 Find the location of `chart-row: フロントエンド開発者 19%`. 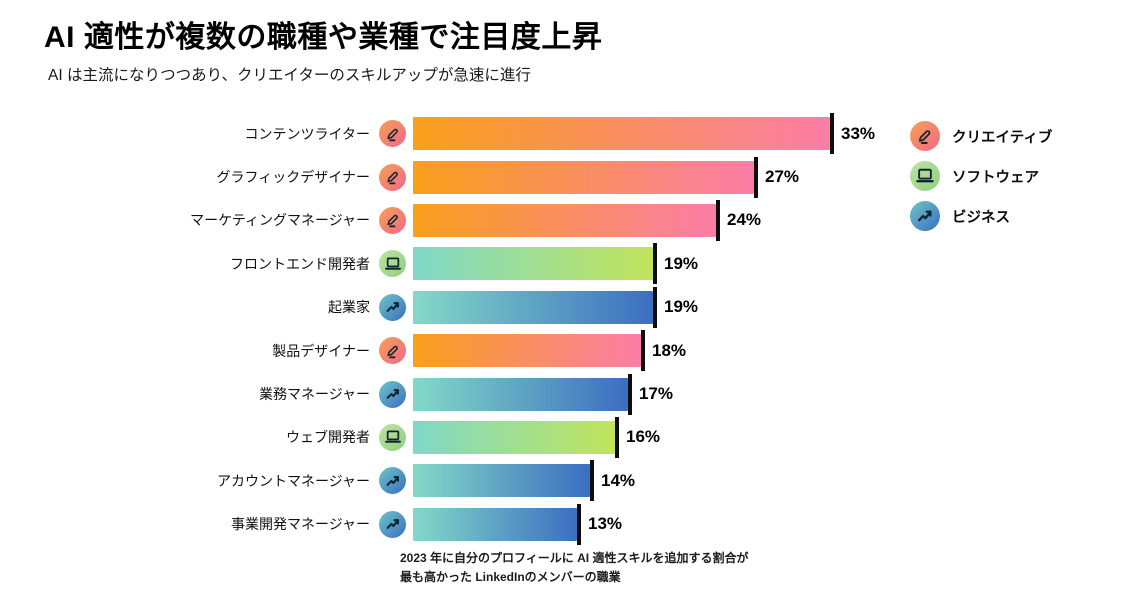

chart-row: フロントエンド開発者 19% is located at coordinates (561, 263).